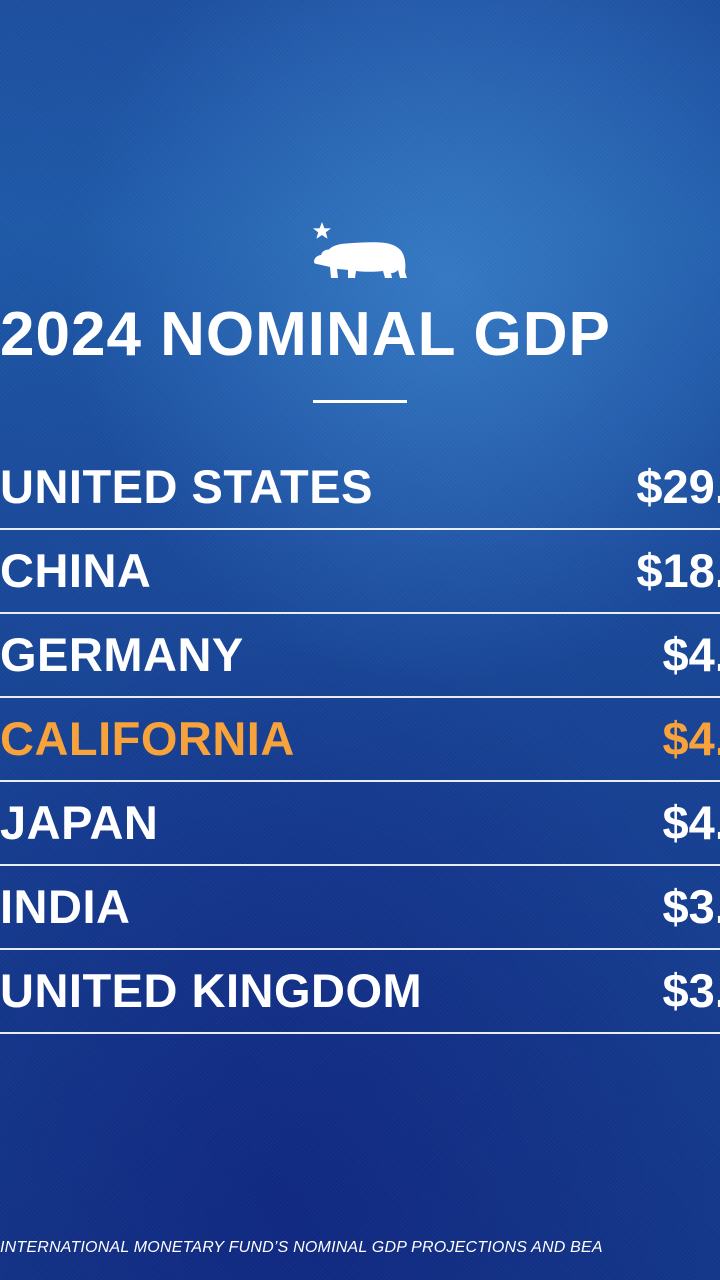  Describe the element at coordinates (76, 570) in the screenshot. I see `economy-name: CHINA` at that location.